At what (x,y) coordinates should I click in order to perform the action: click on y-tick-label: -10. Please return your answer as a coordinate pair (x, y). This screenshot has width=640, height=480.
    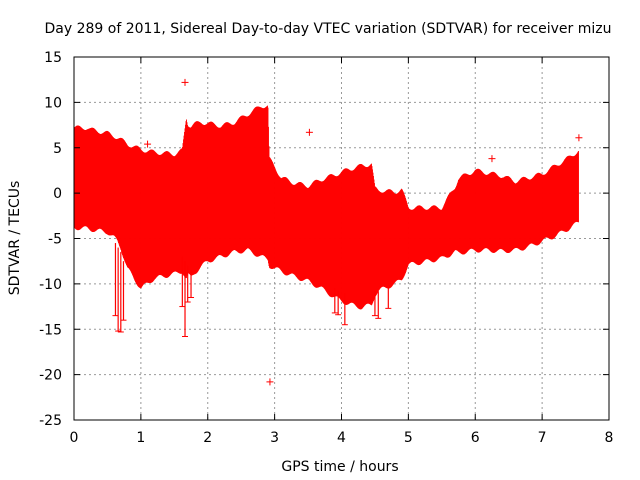
    Looking at the image, I should click on (50, 285).